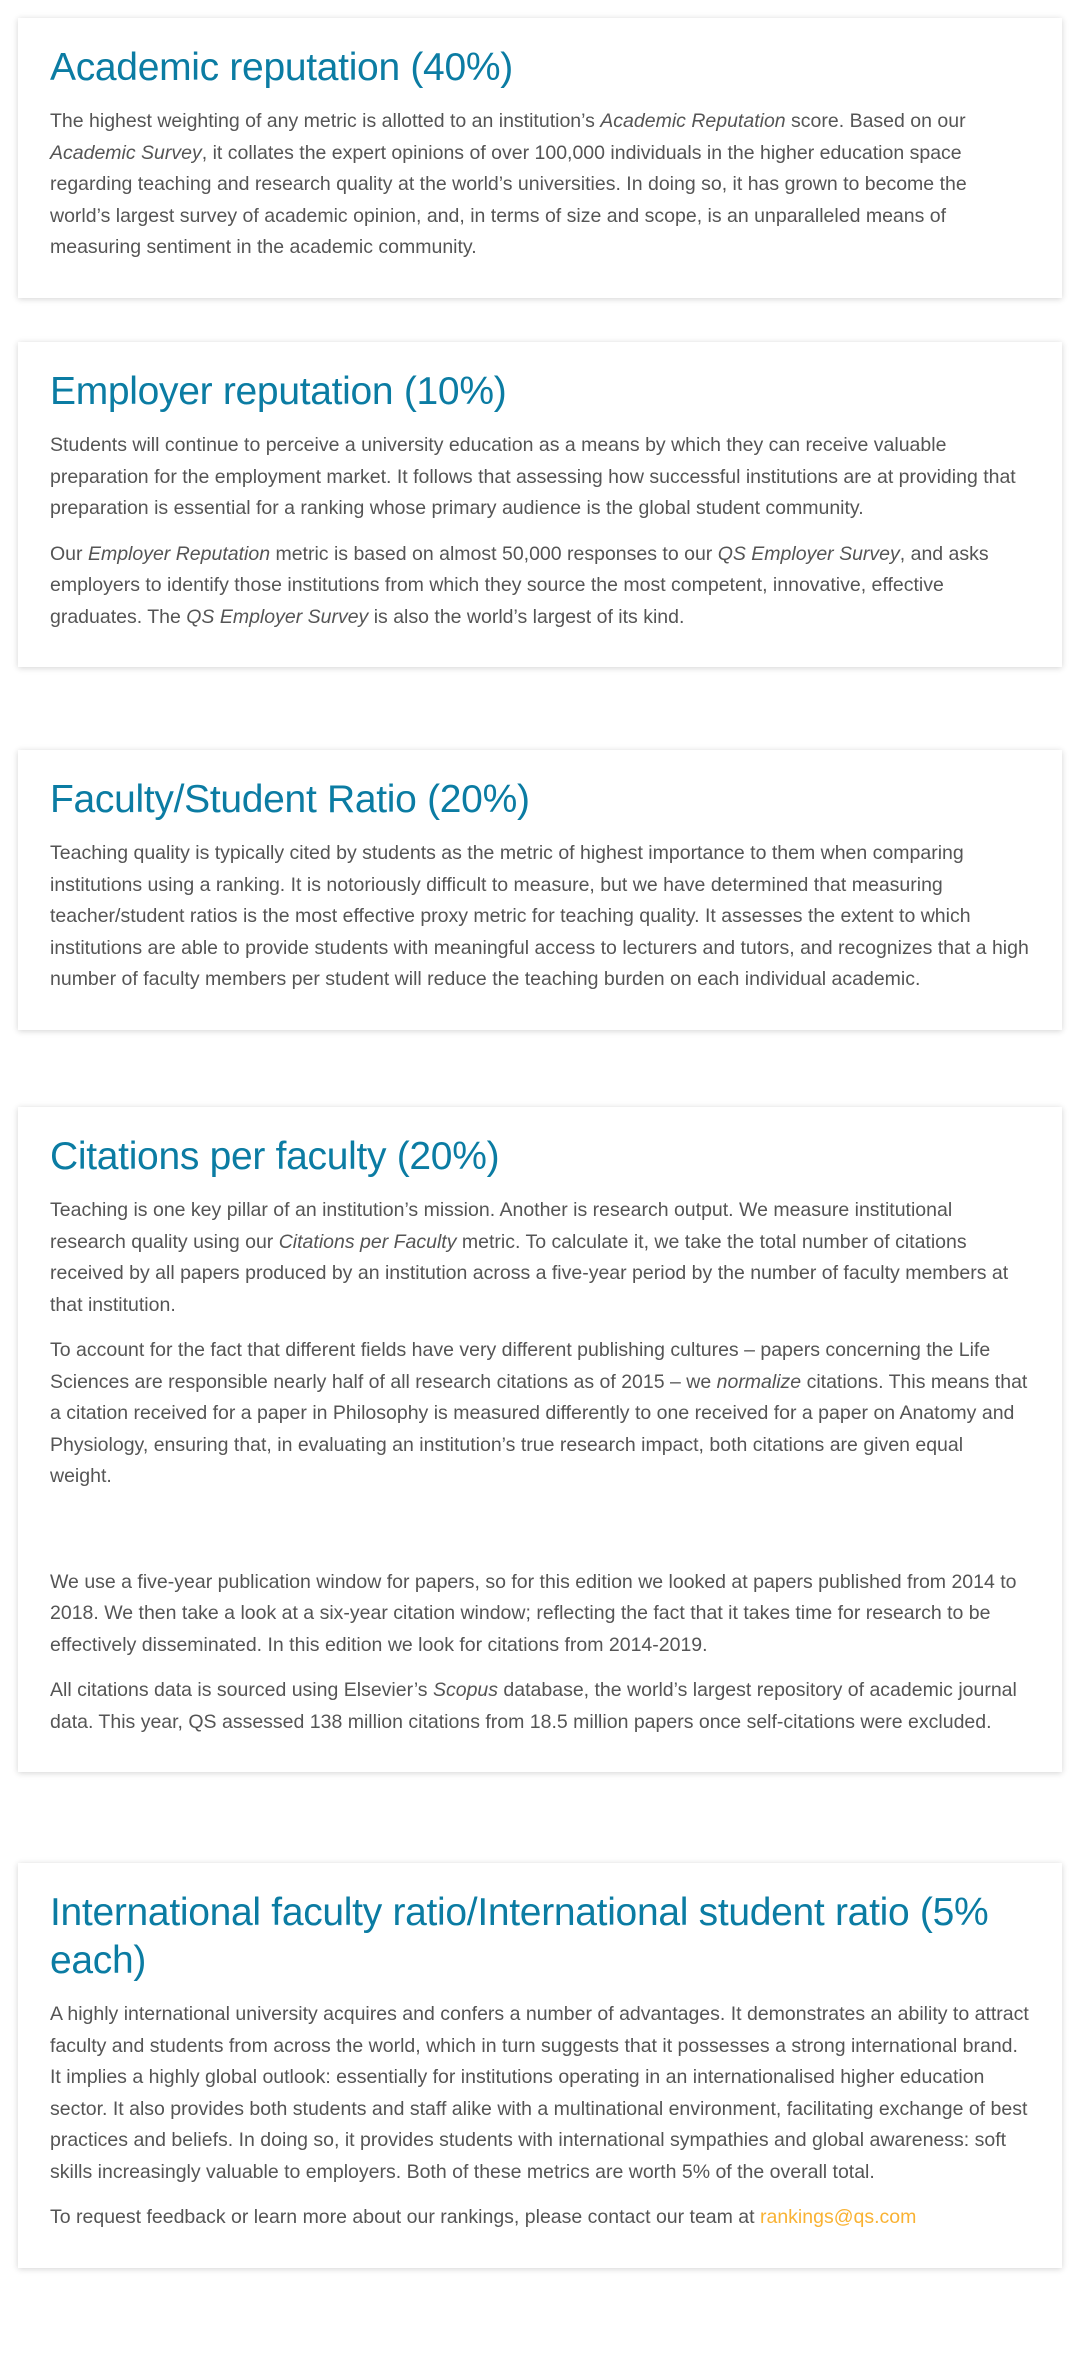 This screenshot has height=2357, width=1080. Describe the element at coordinates (69, 553) in the screenshot. I see `text-segment: Our` at that location.